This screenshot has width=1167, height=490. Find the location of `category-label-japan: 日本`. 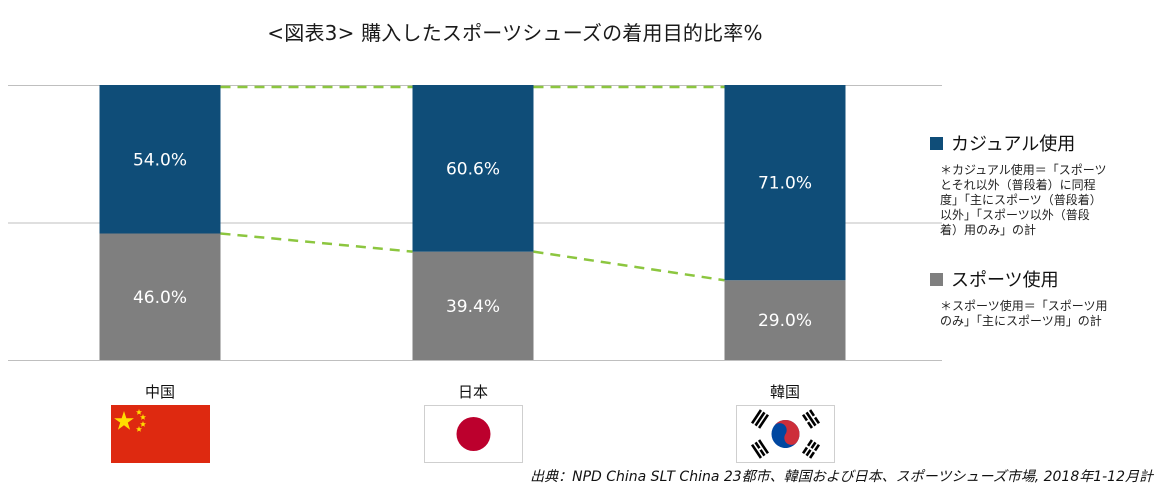

category-label-japan: 日本 is located at coordinates (472, 392).